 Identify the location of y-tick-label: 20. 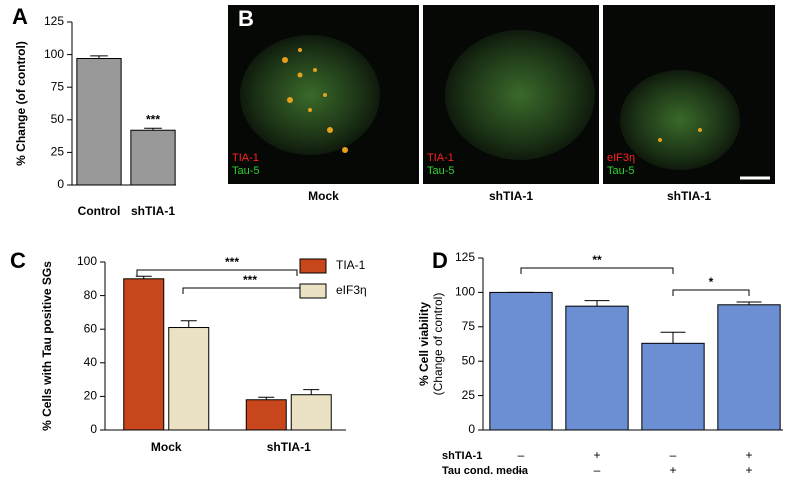
(91, 396).